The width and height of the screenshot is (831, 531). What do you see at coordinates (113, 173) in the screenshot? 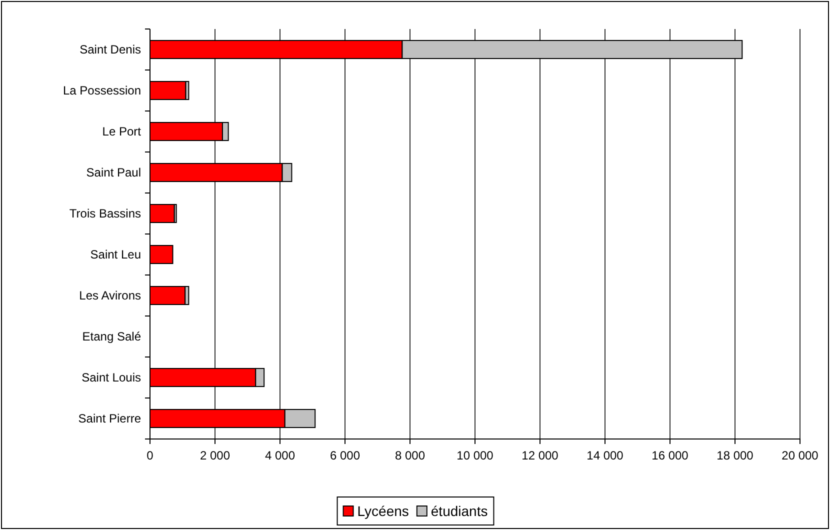
I see `y-tick-label: Saint Paul` at bounding box center [113, 173].